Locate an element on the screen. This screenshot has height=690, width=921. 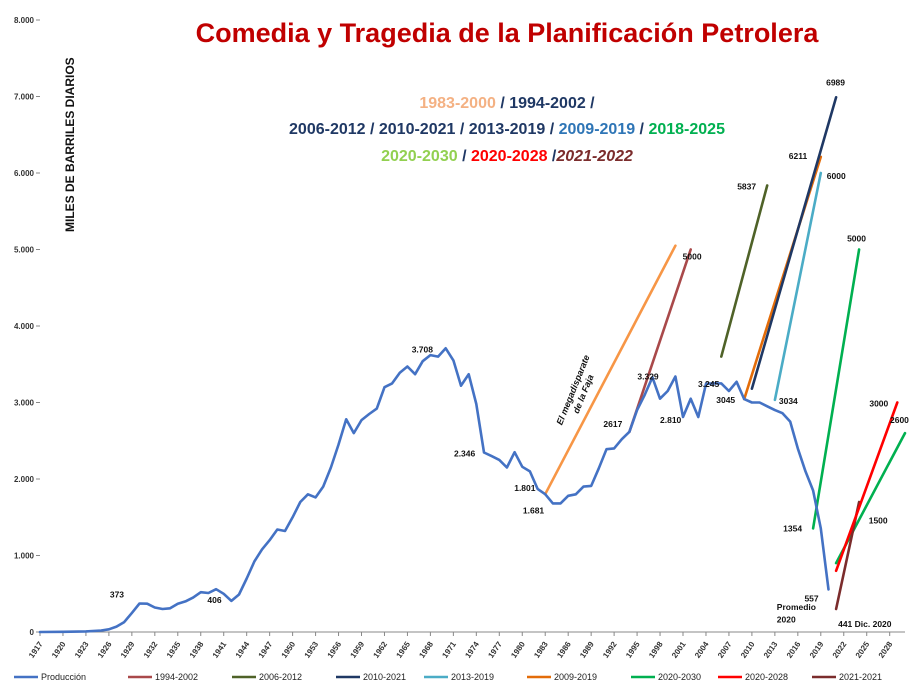
data-label: 6211 is located at coordinates (798, 156).